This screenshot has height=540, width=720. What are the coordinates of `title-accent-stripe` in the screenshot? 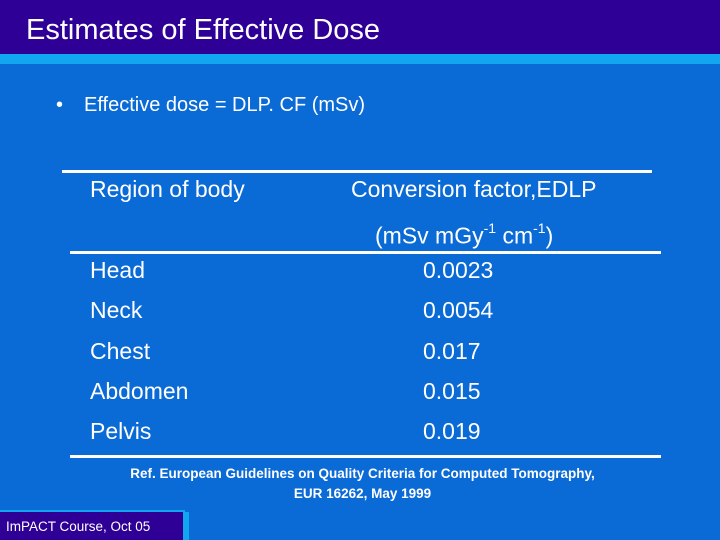 It's located at (360, 59).